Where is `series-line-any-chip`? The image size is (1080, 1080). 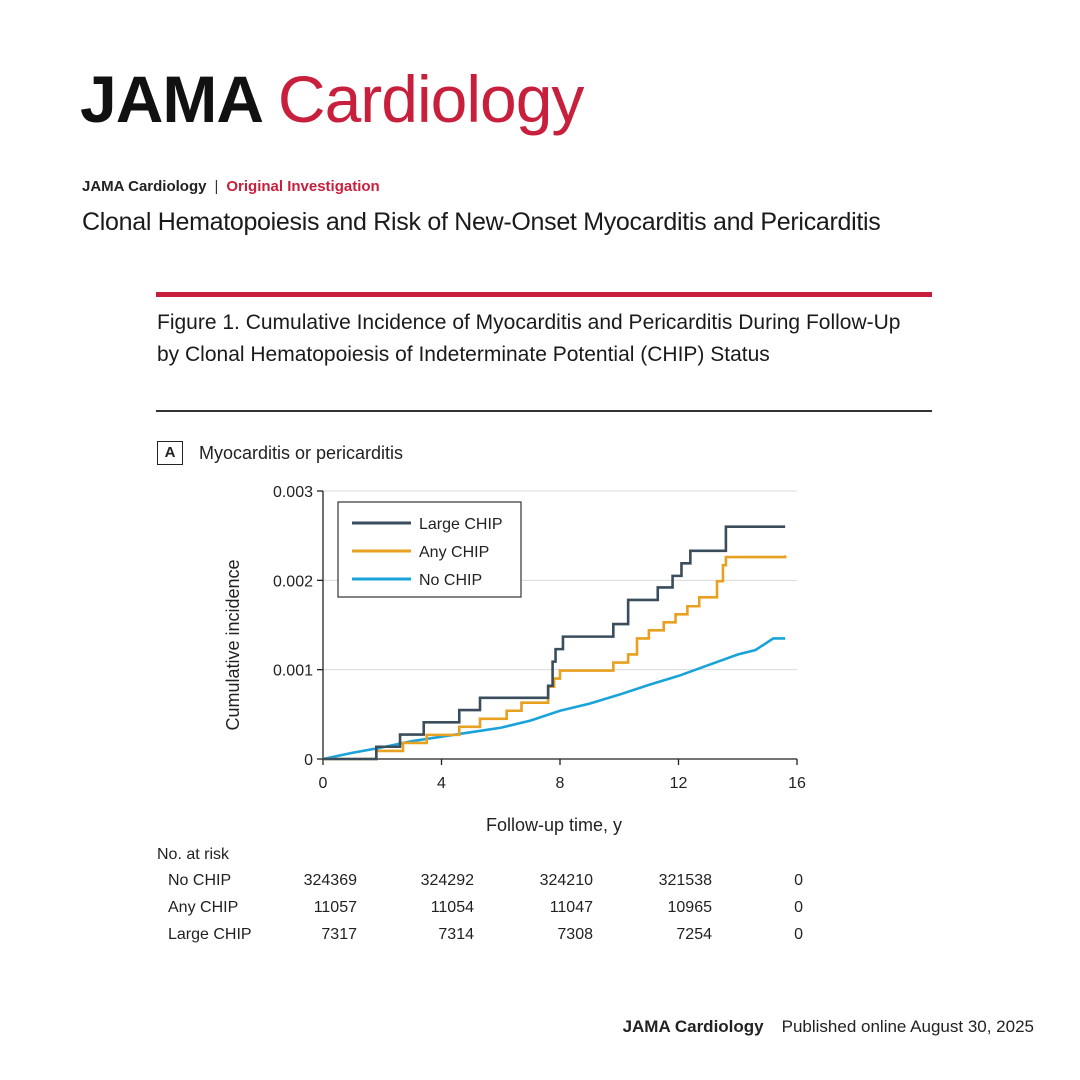 series-line-any-chip is located at coordinates (555, 658).